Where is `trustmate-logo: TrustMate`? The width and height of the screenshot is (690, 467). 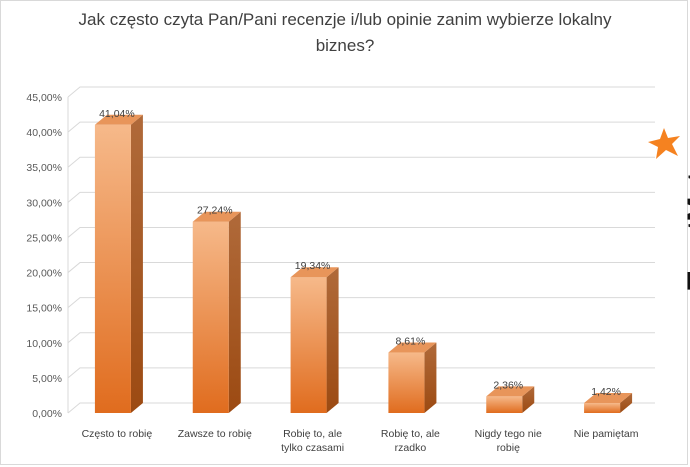 trustmate-logo: TrustMate is located at coordinates (655, 207).